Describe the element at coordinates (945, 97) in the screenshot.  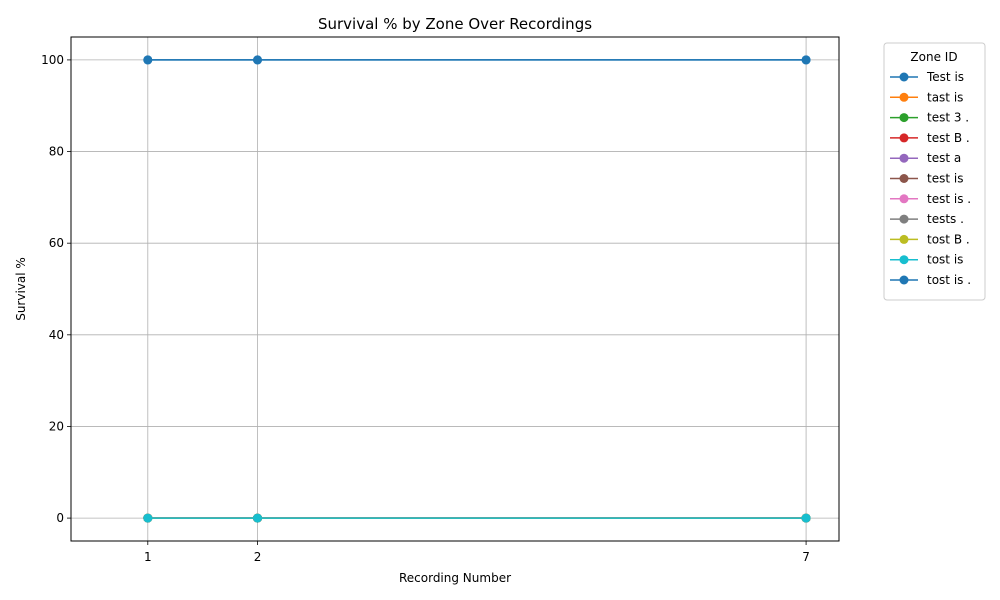
I see `legend-label: tast is` at that location.